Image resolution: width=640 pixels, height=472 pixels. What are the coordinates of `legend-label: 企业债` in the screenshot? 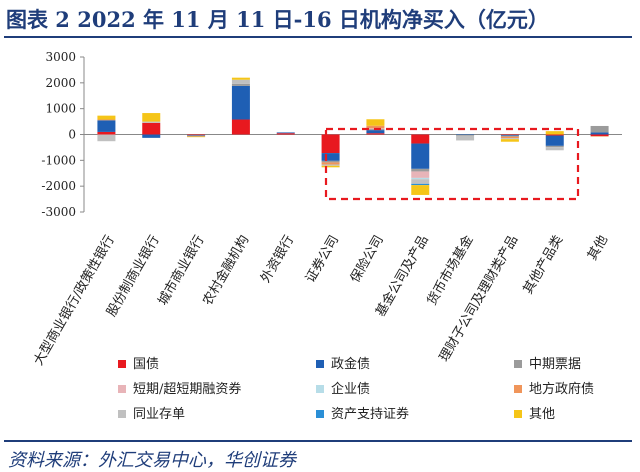 It's located at (350, 389).